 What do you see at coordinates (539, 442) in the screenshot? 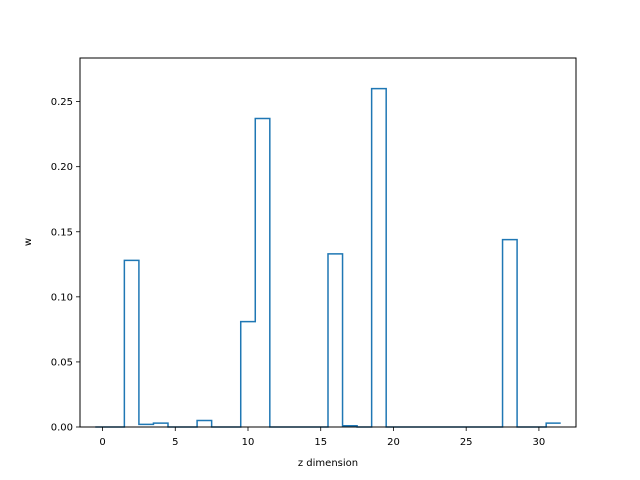
I see `x-tick-label: 30` at bounding box center [539, 442].